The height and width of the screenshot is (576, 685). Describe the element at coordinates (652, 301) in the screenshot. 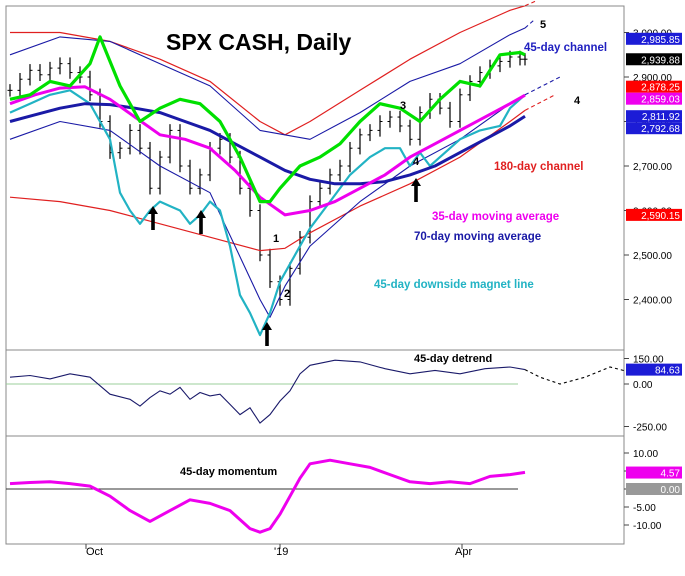

I see `y-tick-label: 2,400.00` at that location.